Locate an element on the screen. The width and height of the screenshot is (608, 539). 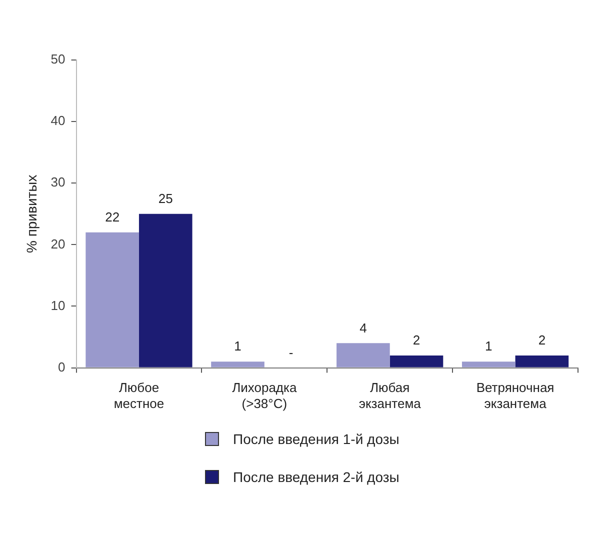
x-tick-label: Любое местное is located at coordinates (139, 395).